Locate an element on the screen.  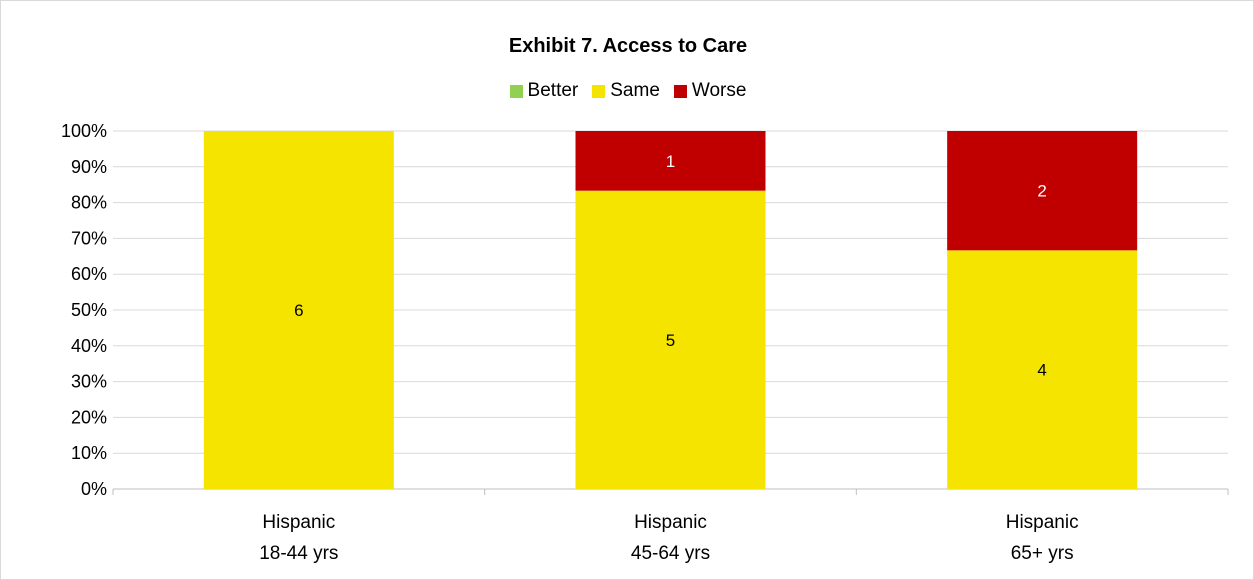
data-label: 1 is located at coordinates (670, 161).